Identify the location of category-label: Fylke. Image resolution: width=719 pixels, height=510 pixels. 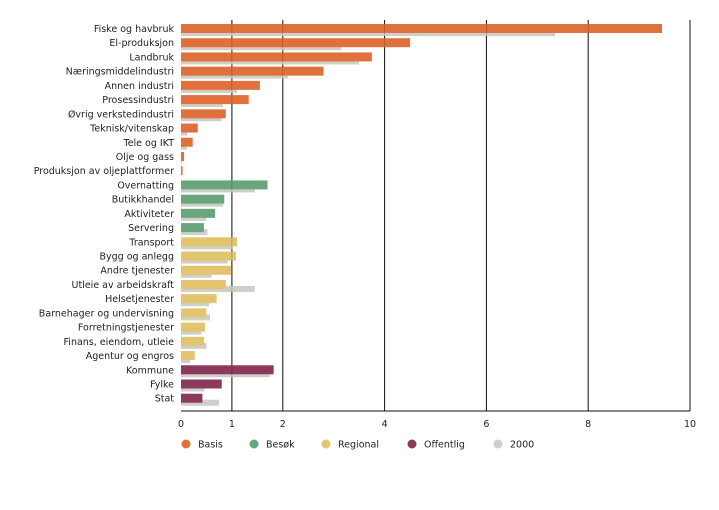
(162, 385).